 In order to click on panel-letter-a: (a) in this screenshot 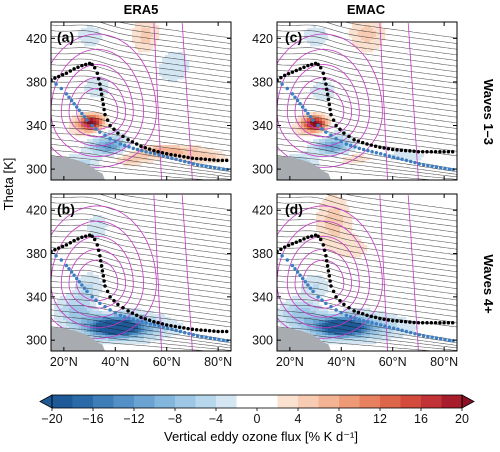, I will do `click(65, 37)`.